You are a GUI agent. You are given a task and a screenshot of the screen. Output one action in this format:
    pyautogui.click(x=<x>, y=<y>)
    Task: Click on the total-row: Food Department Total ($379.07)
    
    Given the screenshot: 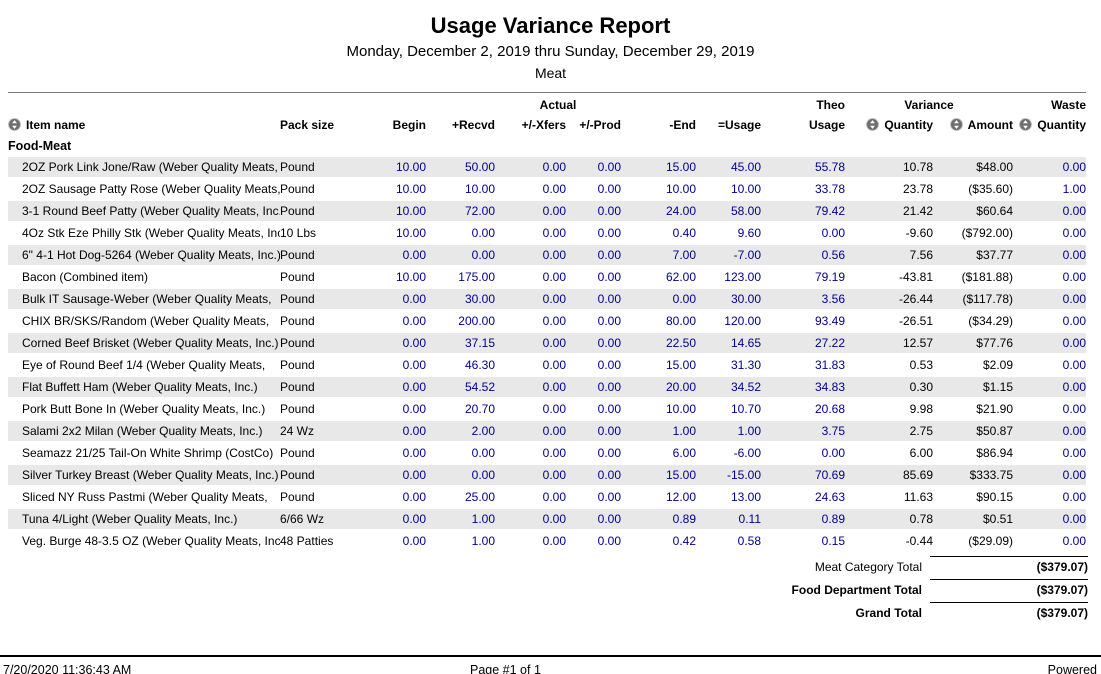 What is the action you would take?
    pyautogui.click(x=548, y=589)
    